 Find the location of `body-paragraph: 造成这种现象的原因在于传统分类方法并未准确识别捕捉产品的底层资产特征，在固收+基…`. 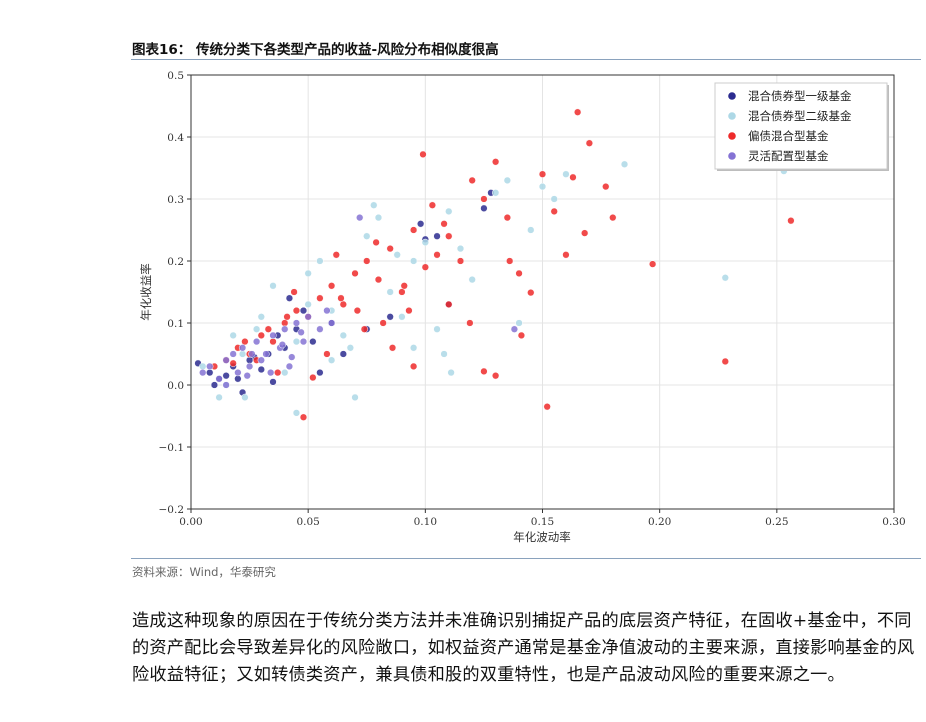

body-paragraph: 造成这种现象的原因在于传统分类方法并未准确识别捕捉产品的底层资产特征，在固收+基… is located at coordinates (523, 648).